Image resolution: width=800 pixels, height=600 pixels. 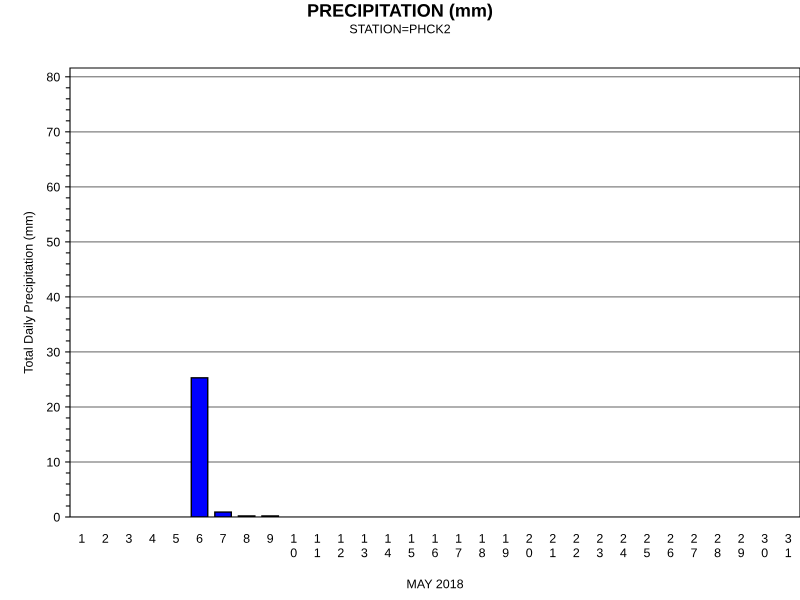 What do you see at coordinates (175, 538) in the screenshot?
I see `x-tick-label: 5` at bounding box center [175, 538].